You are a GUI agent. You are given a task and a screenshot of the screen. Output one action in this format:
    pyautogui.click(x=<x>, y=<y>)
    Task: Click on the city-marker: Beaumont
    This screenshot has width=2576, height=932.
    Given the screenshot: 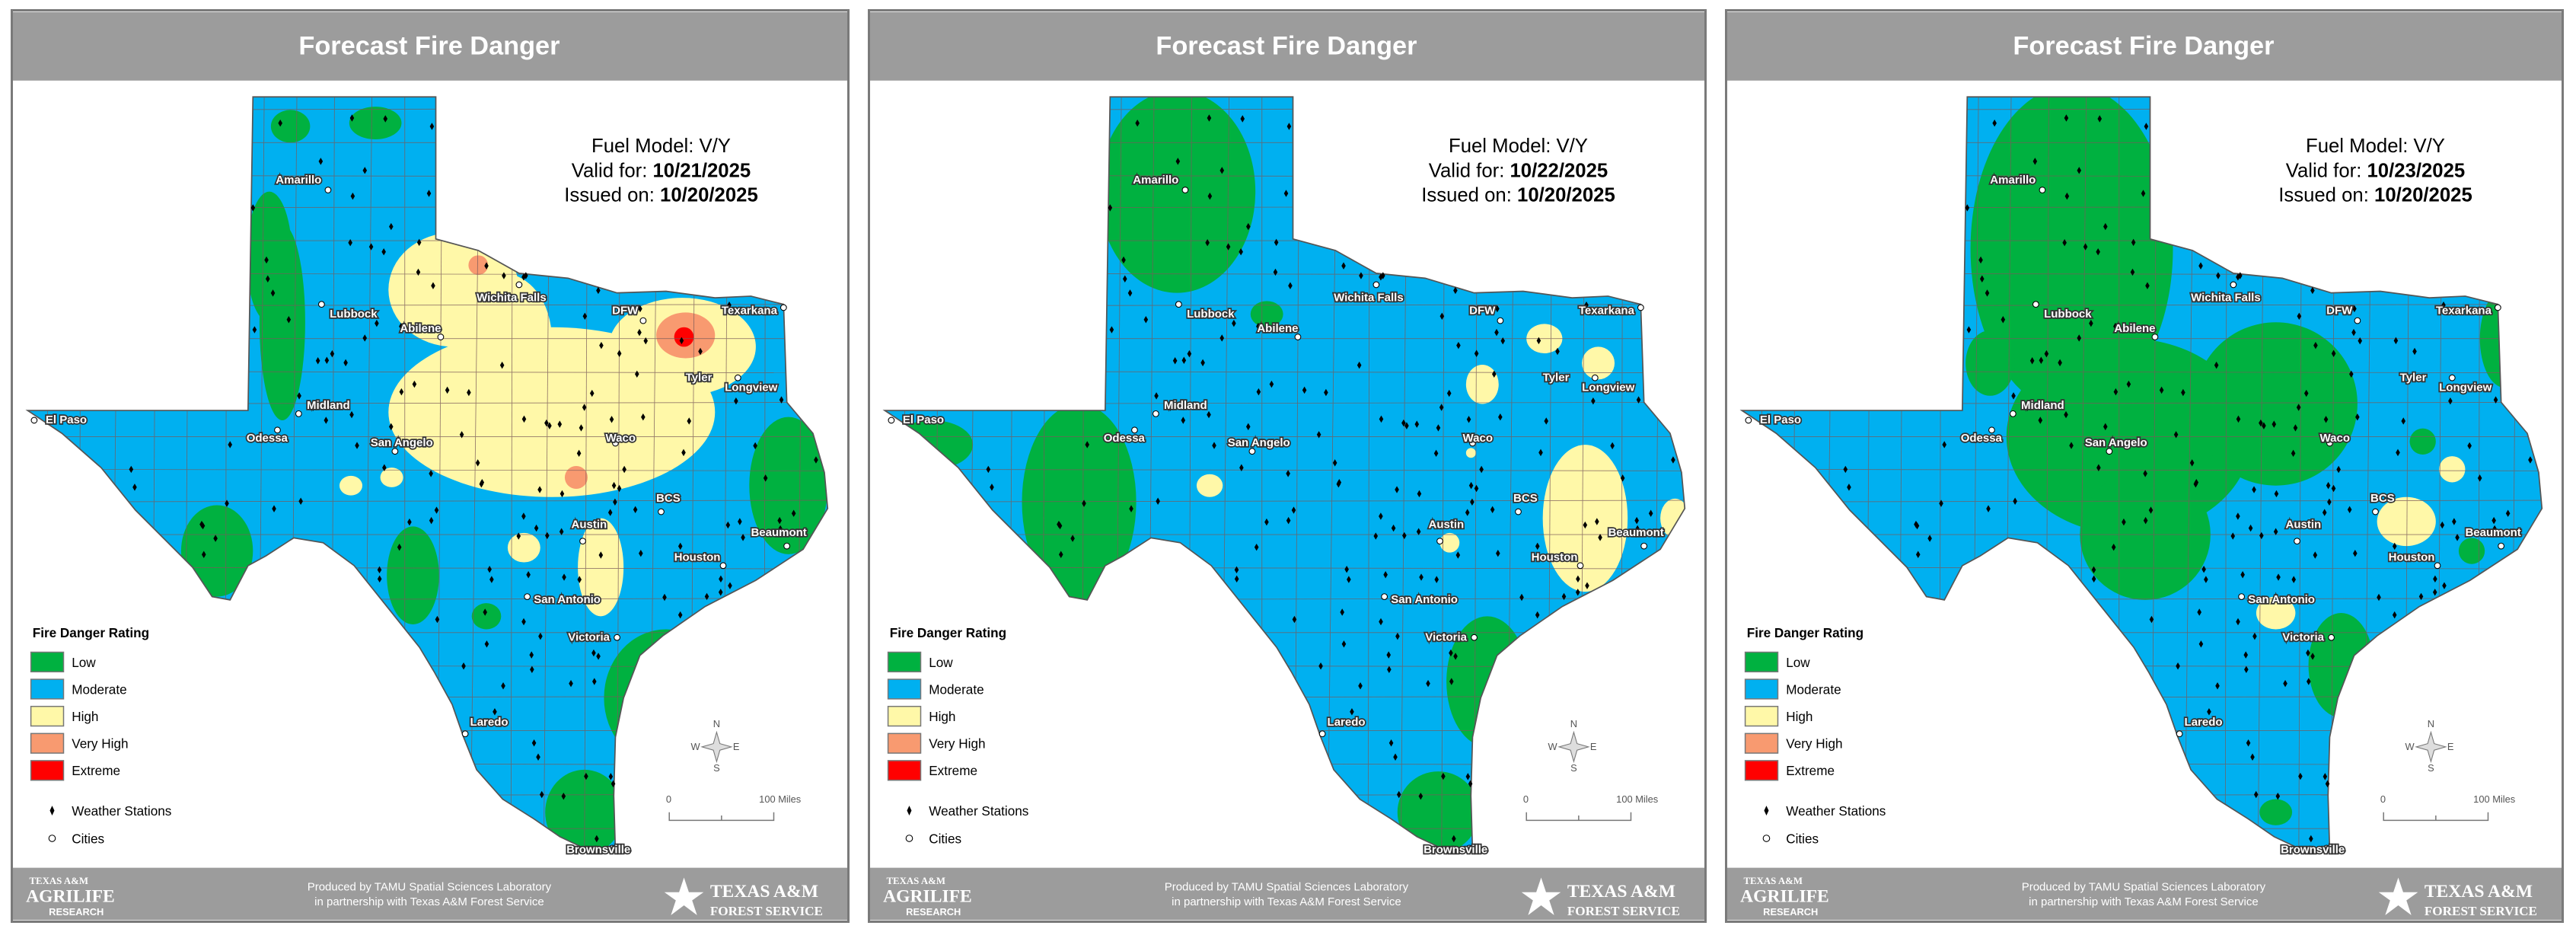 What is the action you would take?
    pyautogui.click(x=2493, y=537)
    